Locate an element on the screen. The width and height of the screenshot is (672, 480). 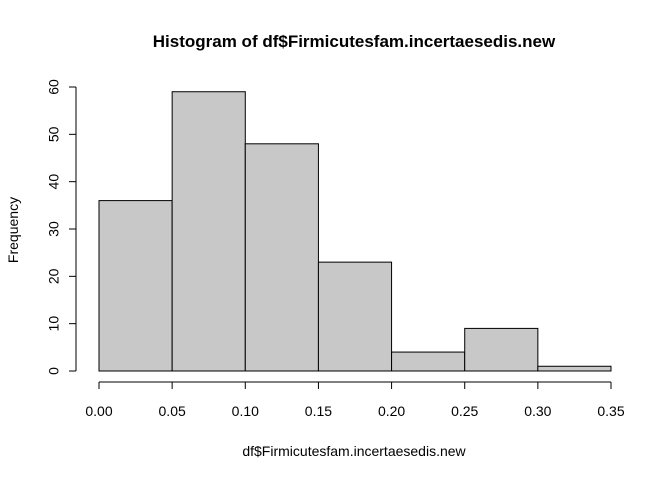
y-tick-label: 50 is located at coordinates (54, 134).